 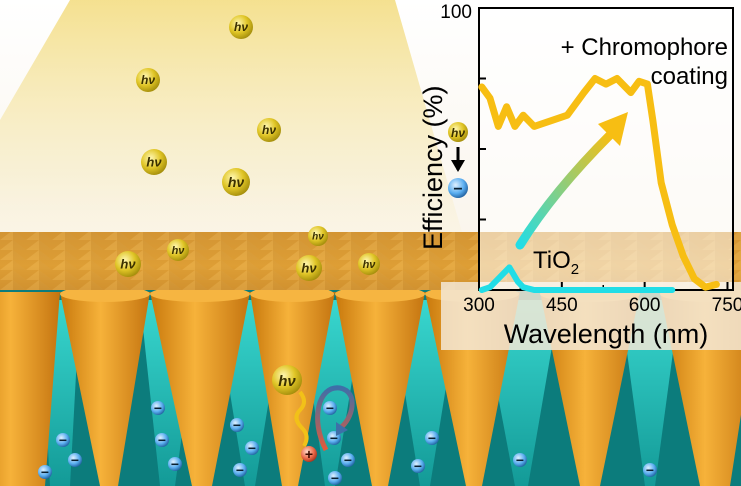 I want to click on side-electron-label: −, so click(x=457, y=189).